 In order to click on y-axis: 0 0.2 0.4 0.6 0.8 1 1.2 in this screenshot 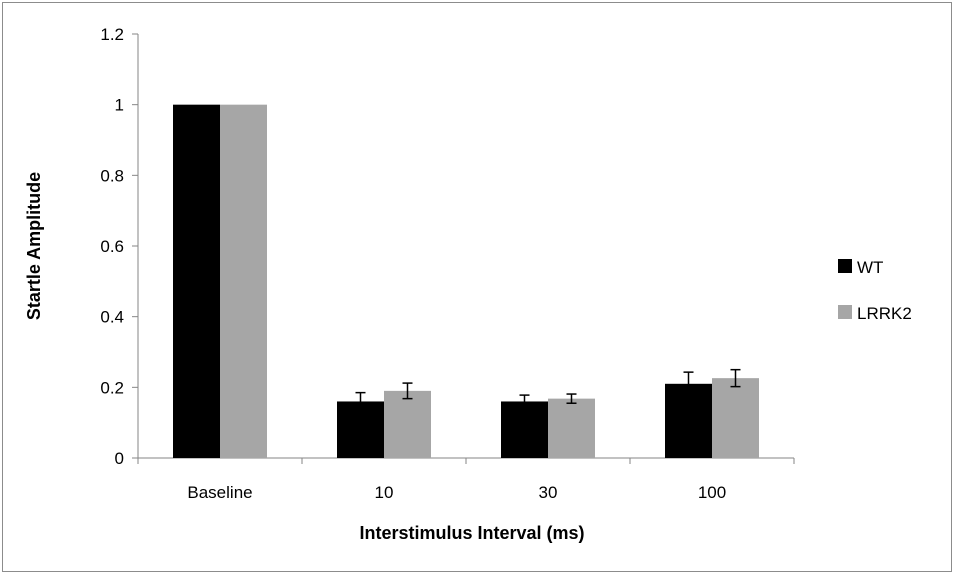, I will do `click(119, 246)`.